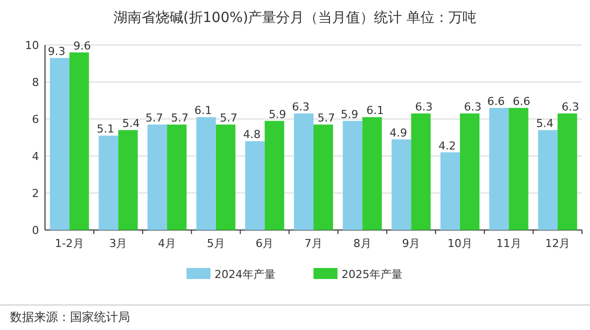 The width and height of the screenshot is (590, 330). What do you see at coordinates (35, 193) in the screenshot?
I see `y-tick-label: 2` at bounding box center [35, 193].